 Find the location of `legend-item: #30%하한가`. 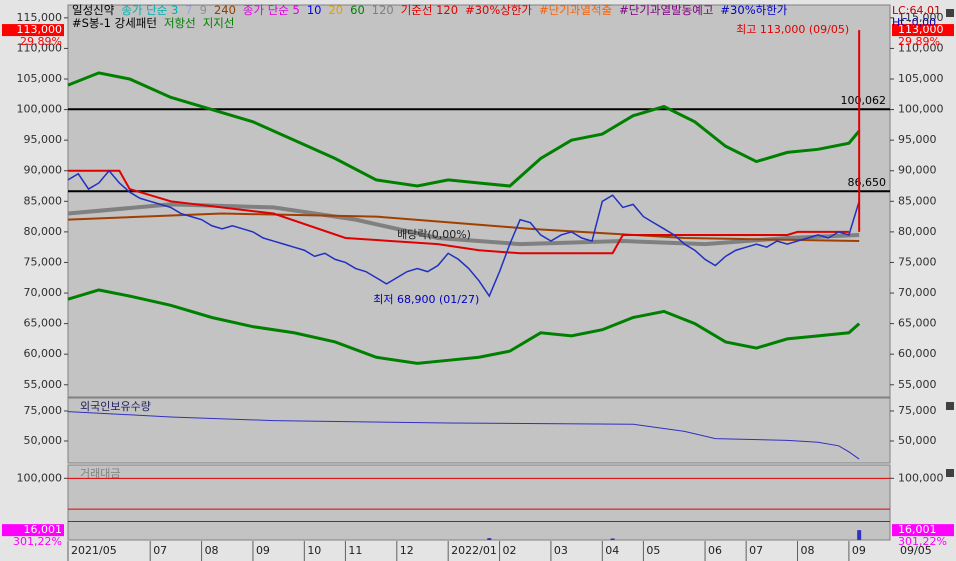

legend-item: #30%하한가 is located at coordinates (754, 10).